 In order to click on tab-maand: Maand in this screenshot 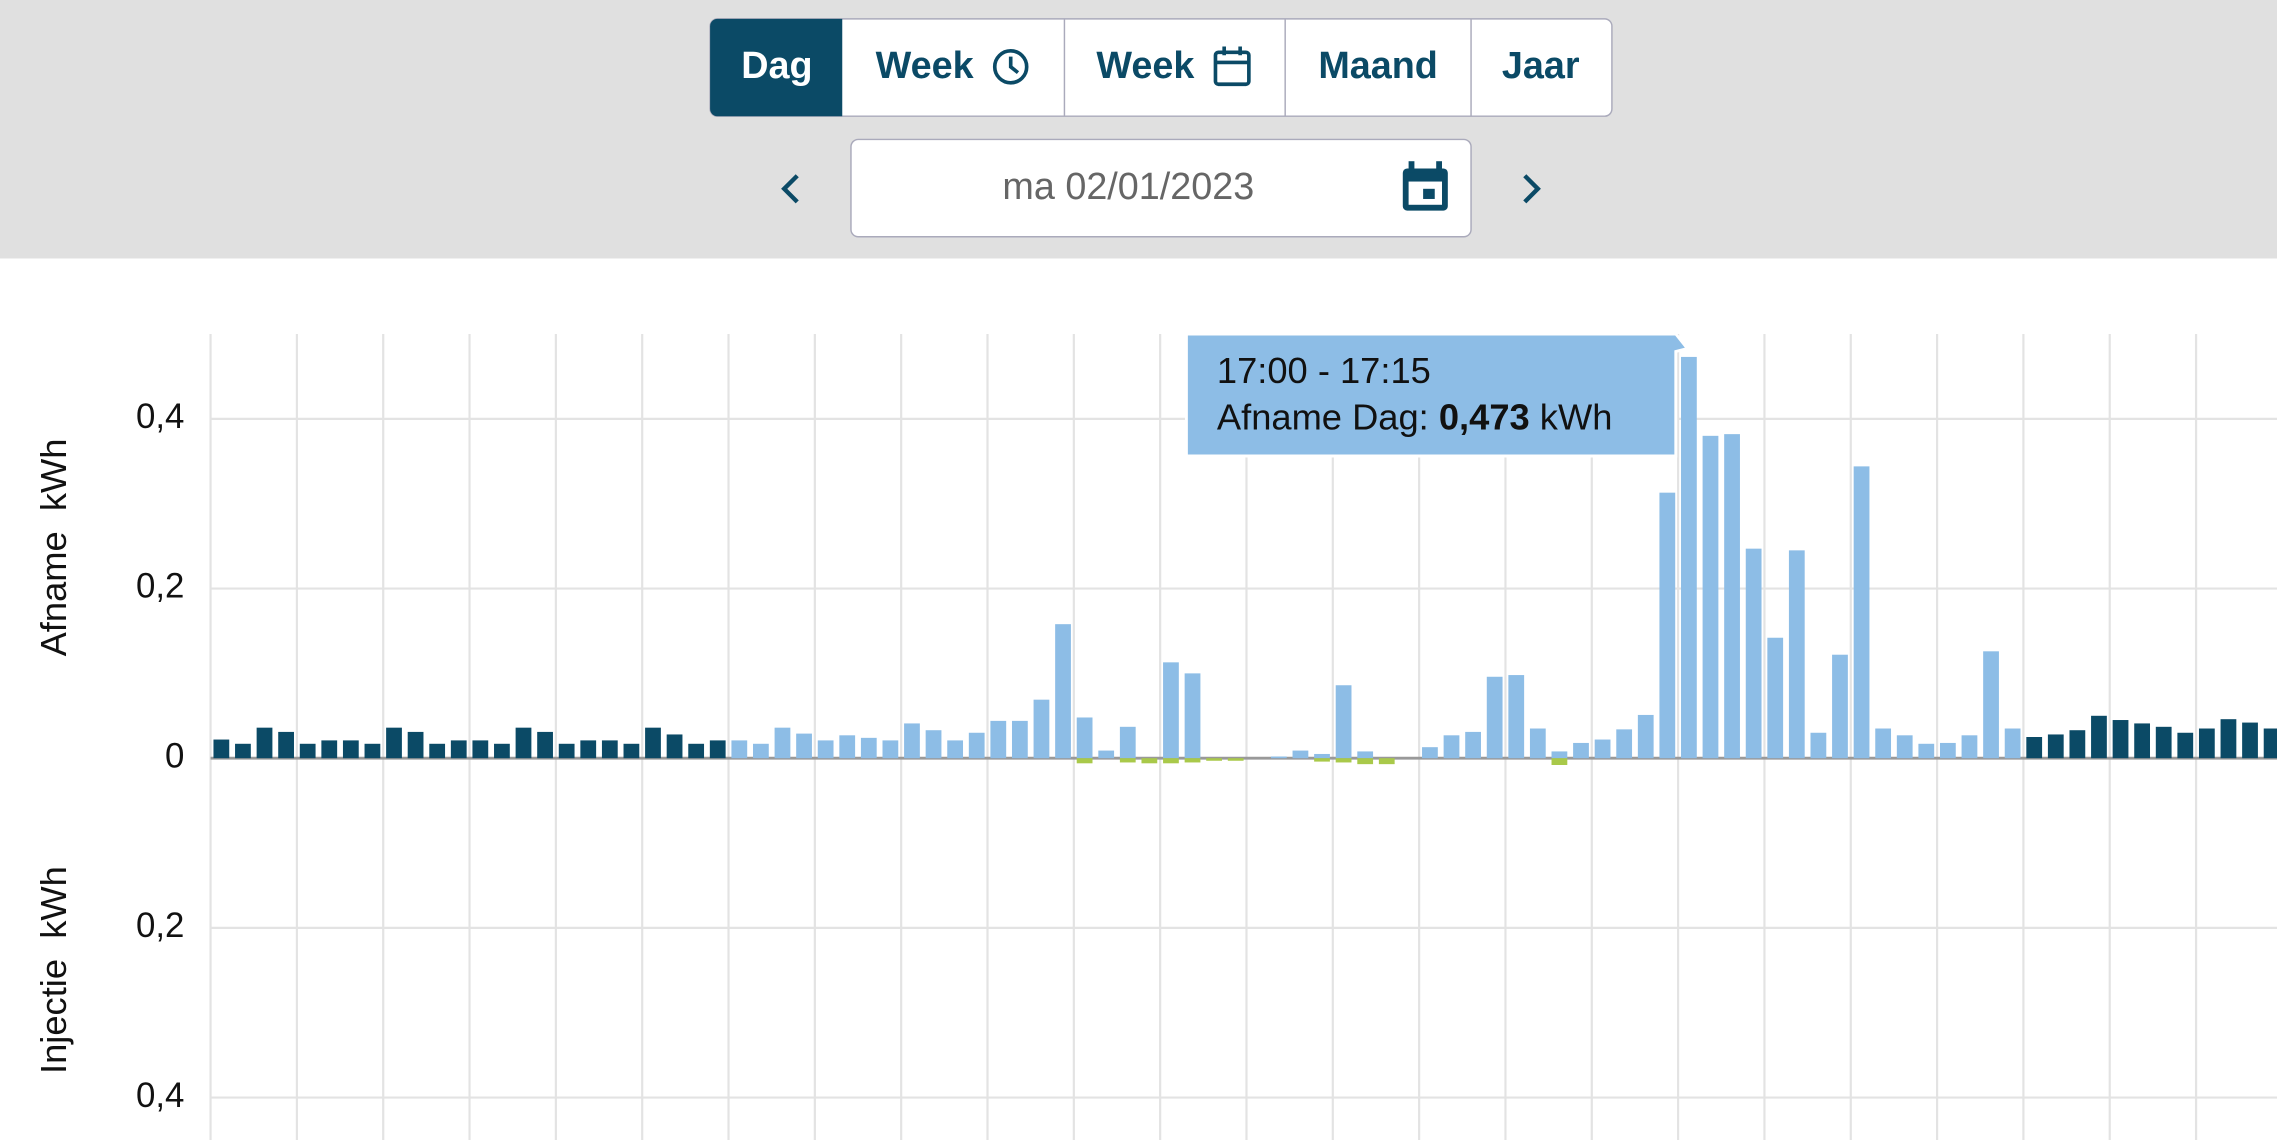, I will do `click(1378, 65)`.